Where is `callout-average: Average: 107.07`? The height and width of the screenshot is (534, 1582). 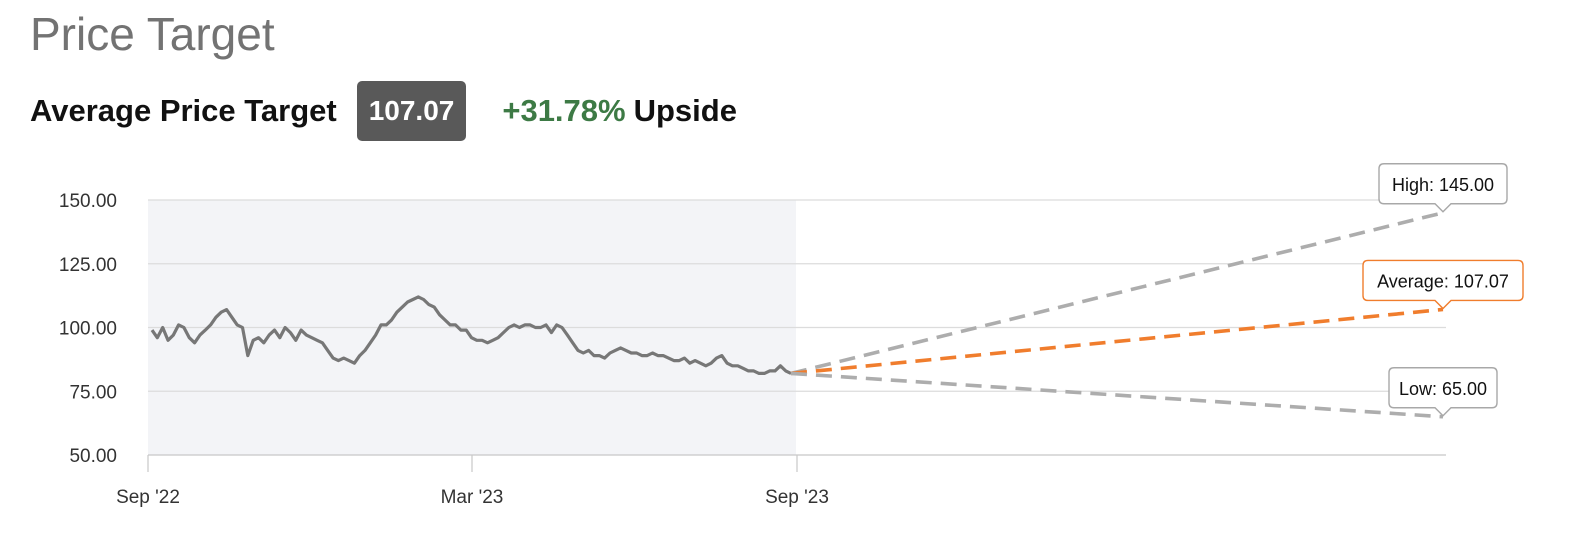
callout-average: Average: 107.07 is located at coordinates (1443, 284).